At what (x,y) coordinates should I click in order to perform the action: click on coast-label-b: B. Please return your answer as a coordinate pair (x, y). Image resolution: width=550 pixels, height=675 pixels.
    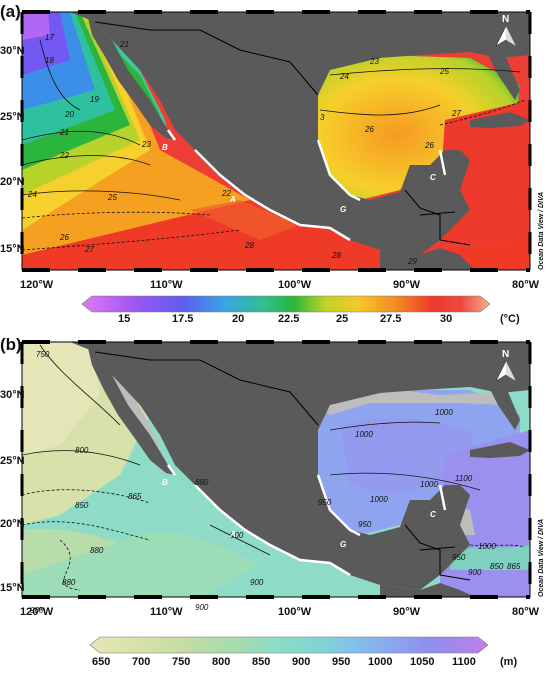
    Looking at the image, I should click on (165, 147).